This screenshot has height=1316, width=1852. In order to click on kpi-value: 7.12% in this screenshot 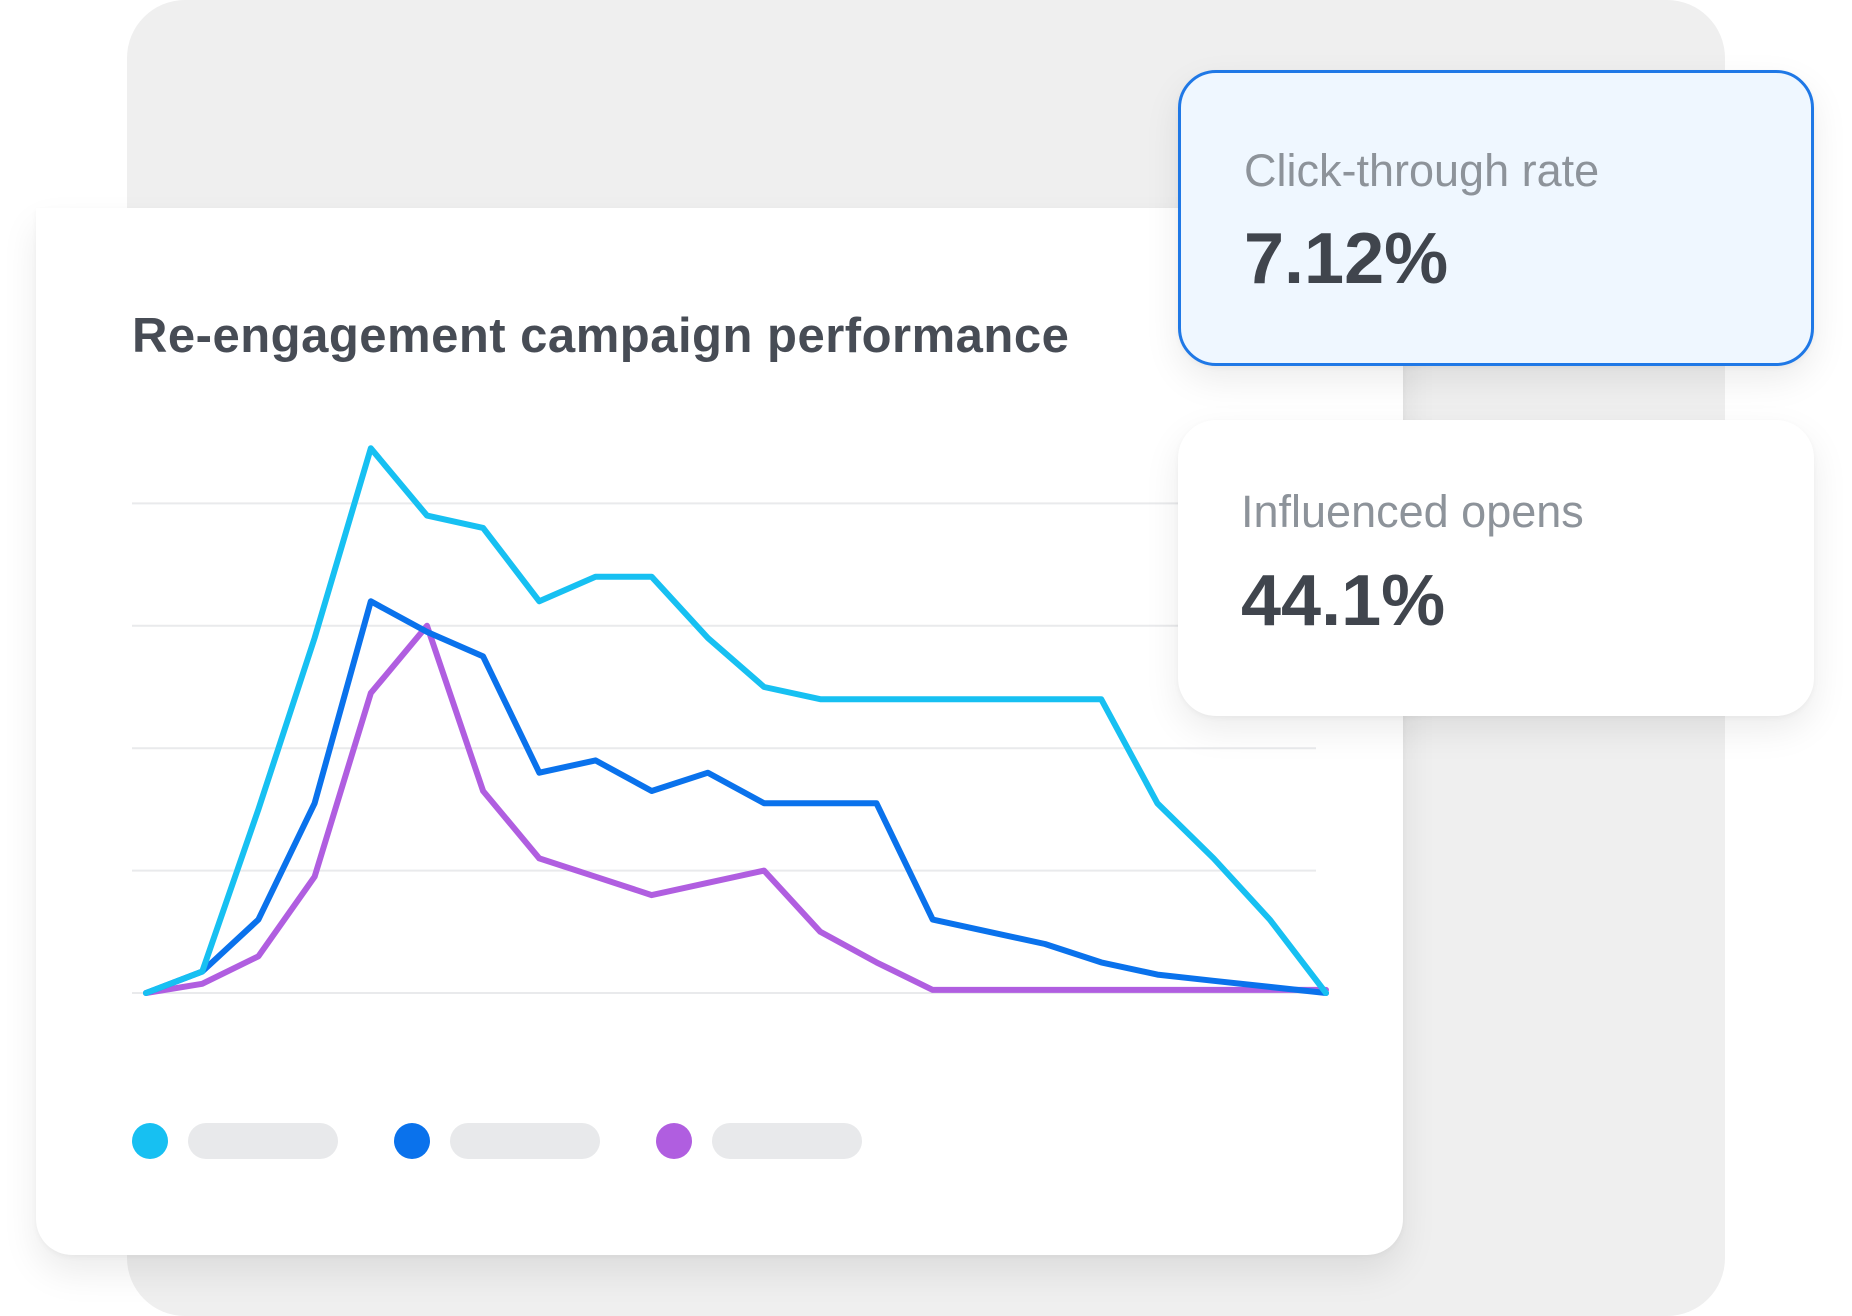, I will do `click(1346, 259)`.